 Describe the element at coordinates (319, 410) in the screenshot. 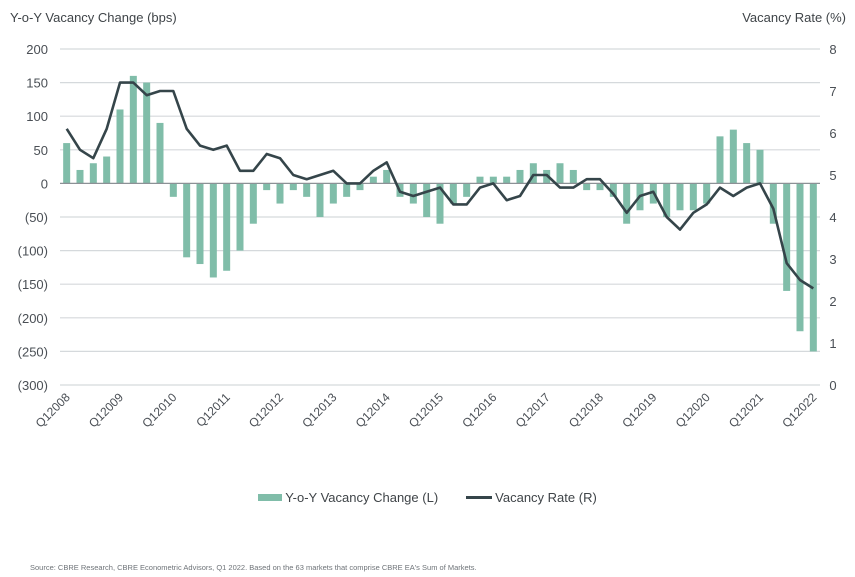

I see `x-tick-label: Q12013` at that location.